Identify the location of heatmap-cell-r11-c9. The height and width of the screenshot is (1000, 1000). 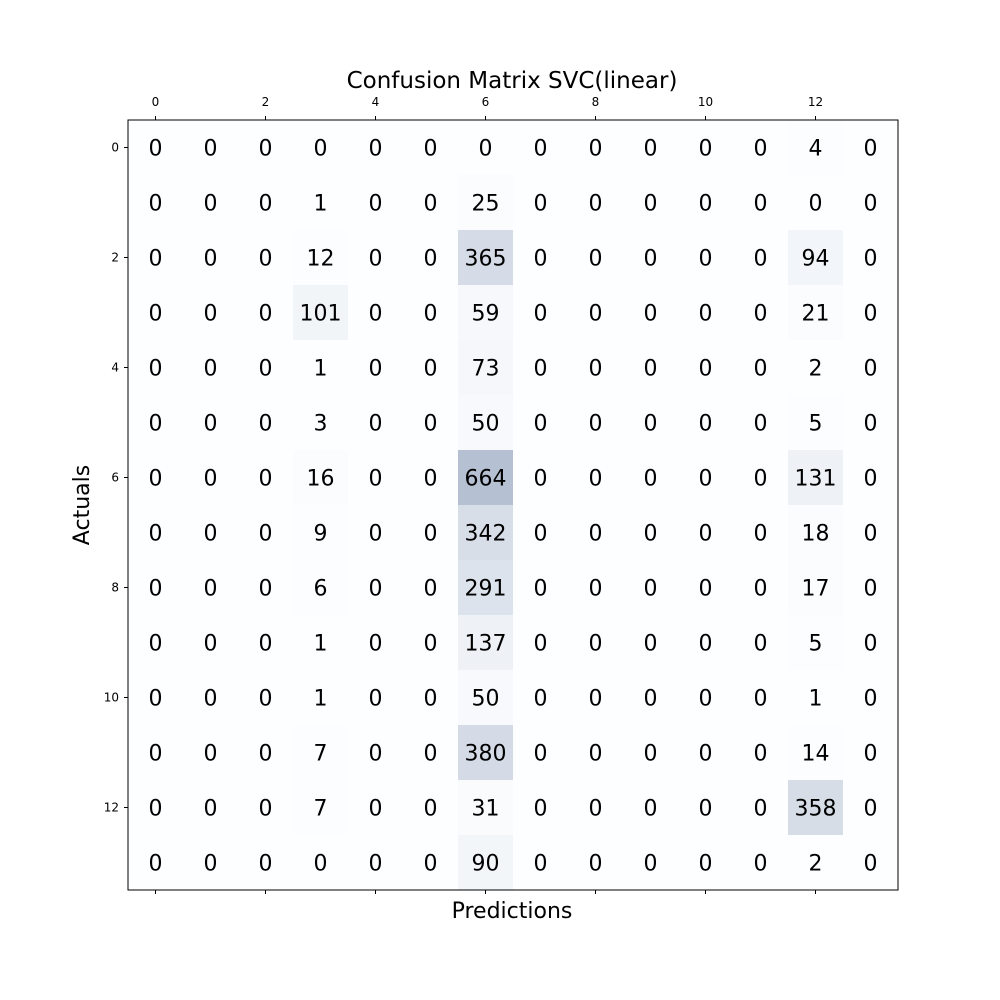
(651, 753).